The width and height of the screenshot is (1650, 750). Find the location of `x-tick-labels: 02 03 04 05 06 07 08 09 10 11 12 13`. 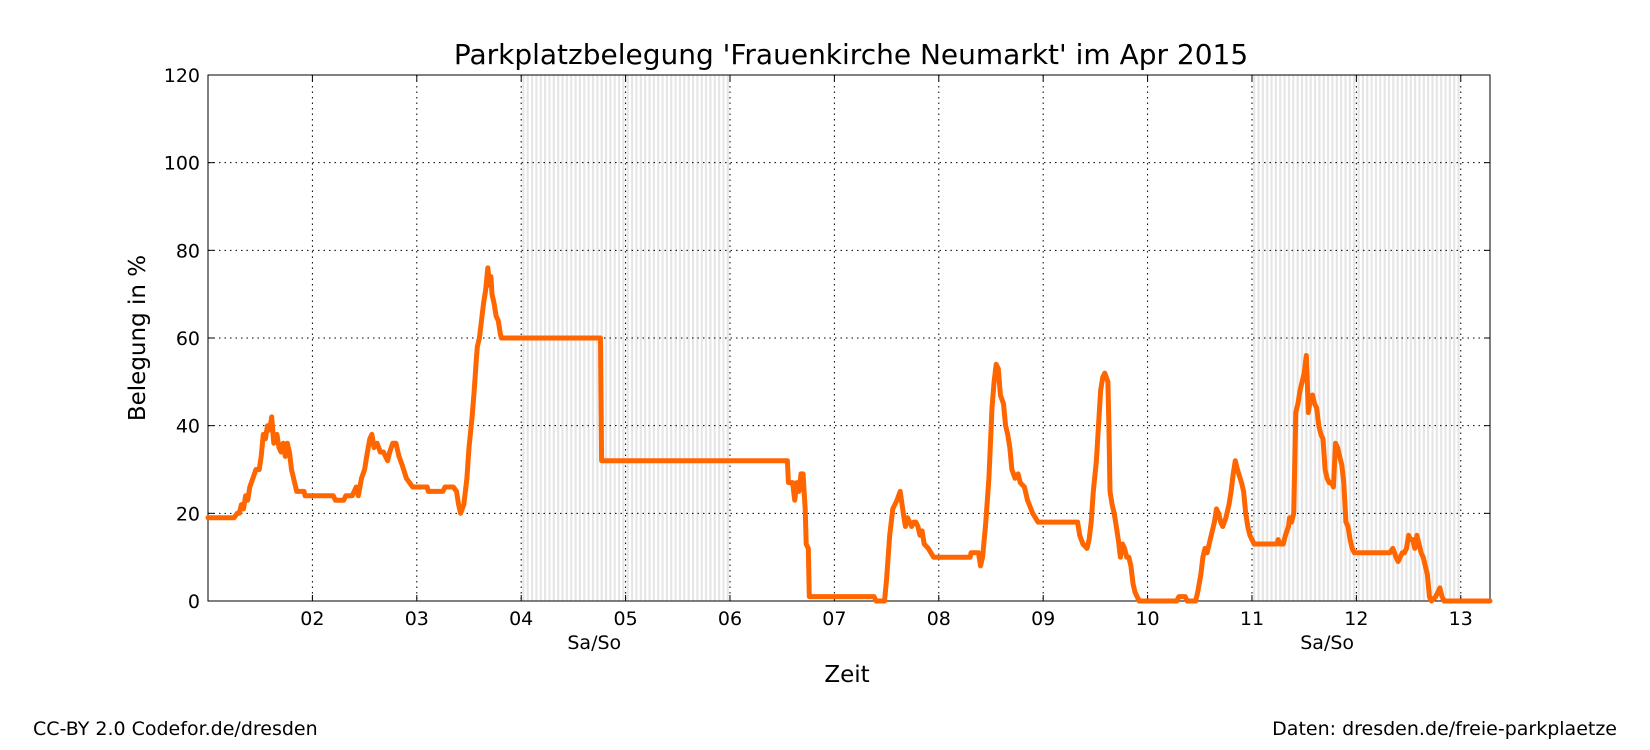

x-tick-labels: 02 03 04 05 06 07 08 09 10 11 12 13 is located at coordinates (886, 619).